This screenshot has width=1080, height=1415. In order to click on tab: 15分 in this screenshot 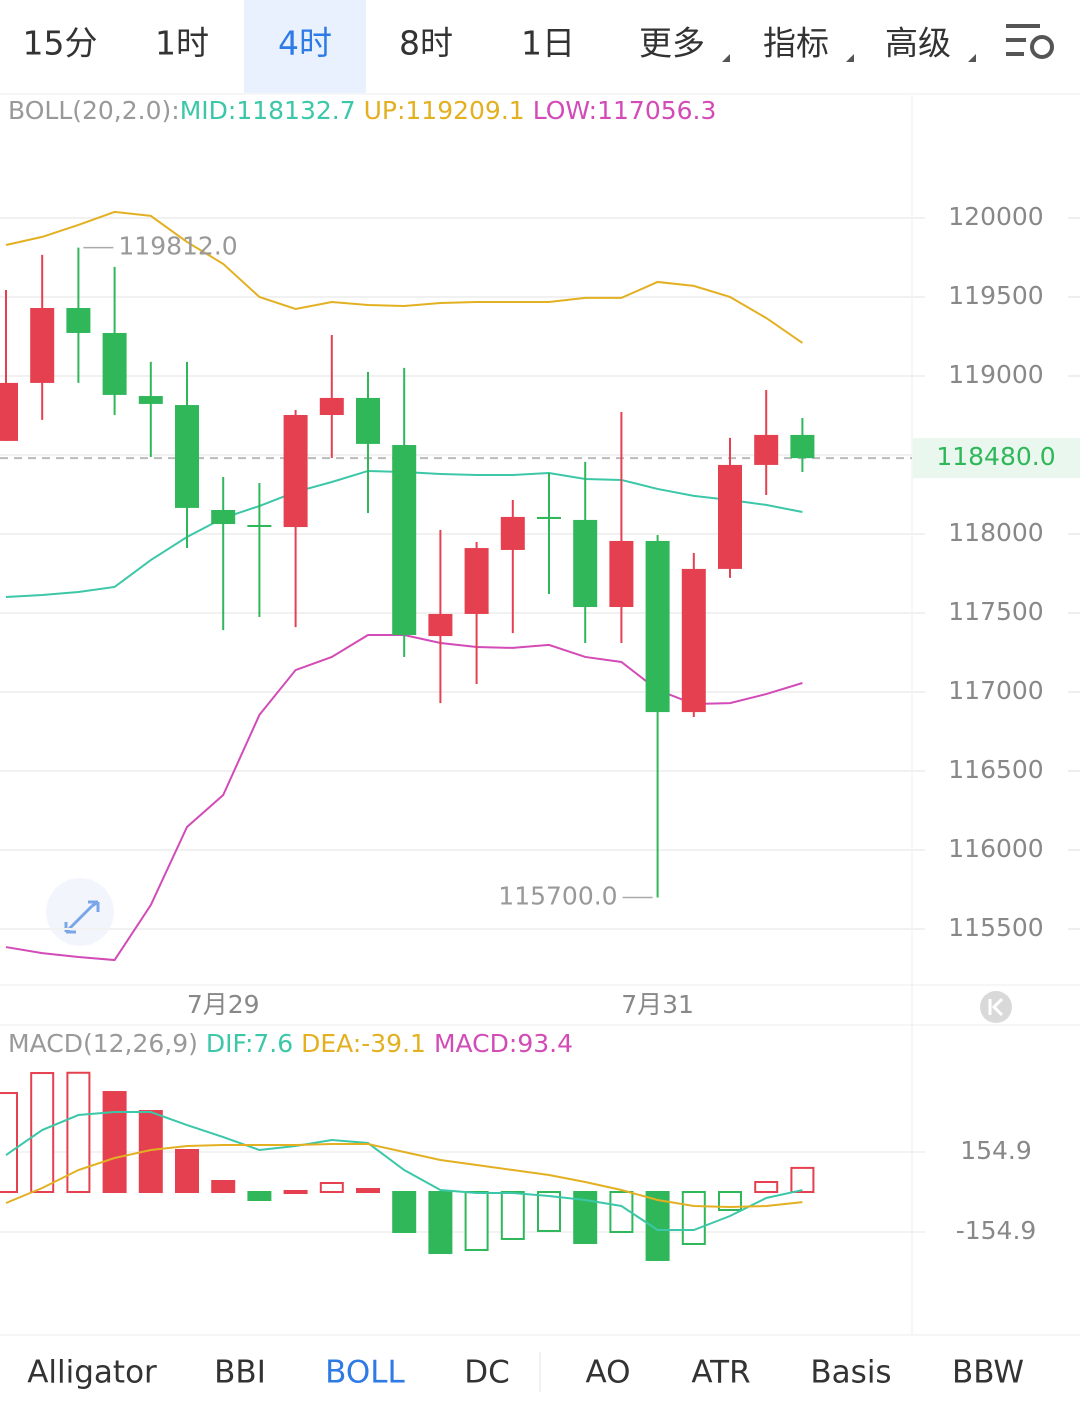, I will do `click(60, 43)`.